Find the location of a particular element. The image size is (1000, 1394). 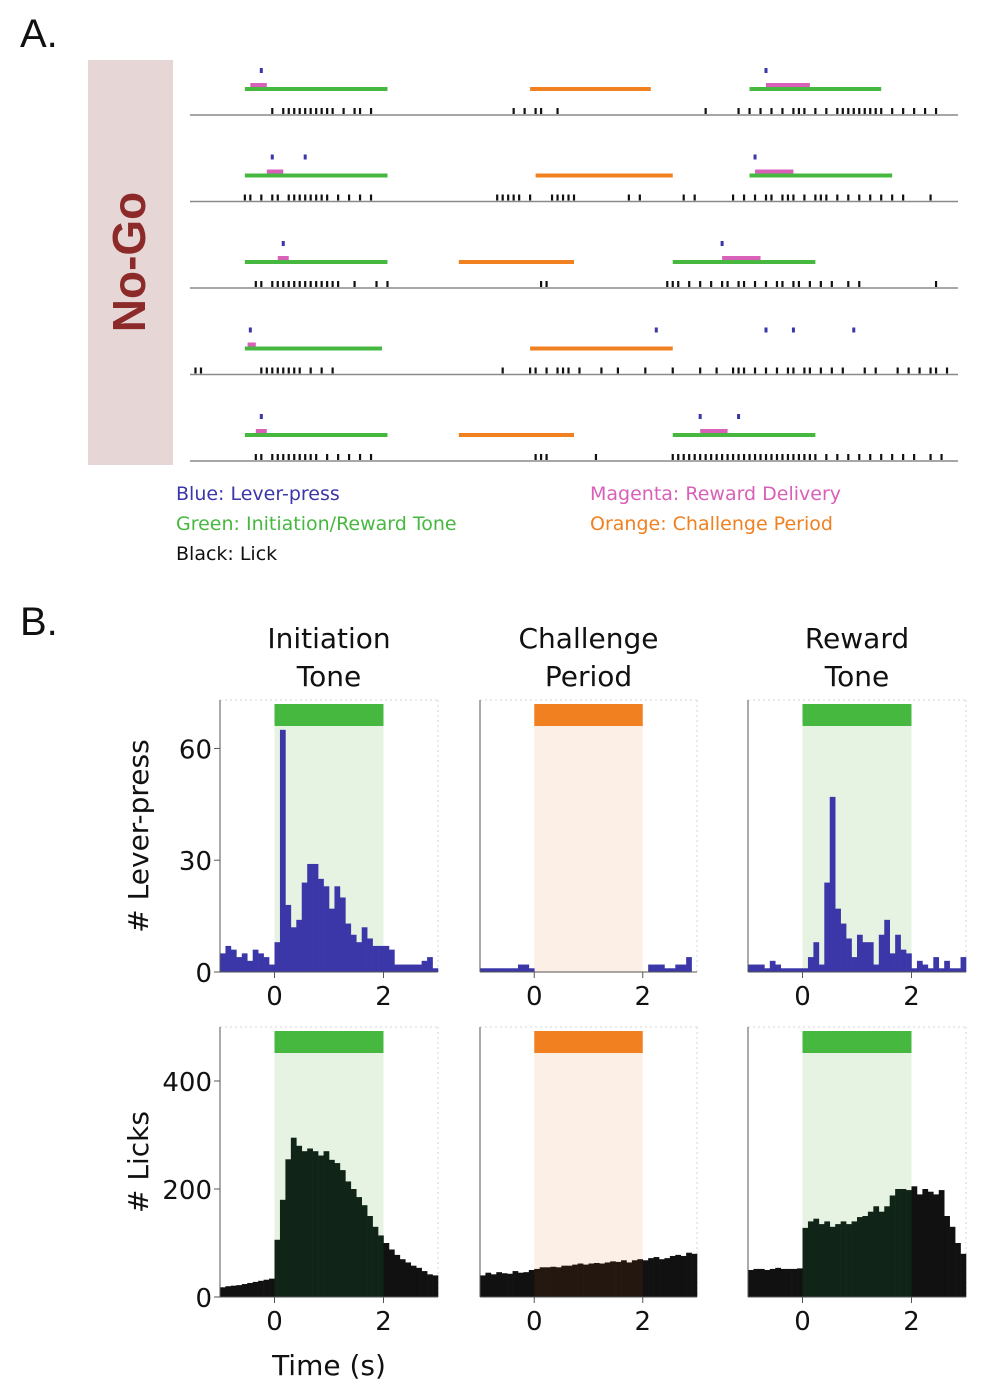

y-tick-label: 0 is located at coordinates (203, 1299).